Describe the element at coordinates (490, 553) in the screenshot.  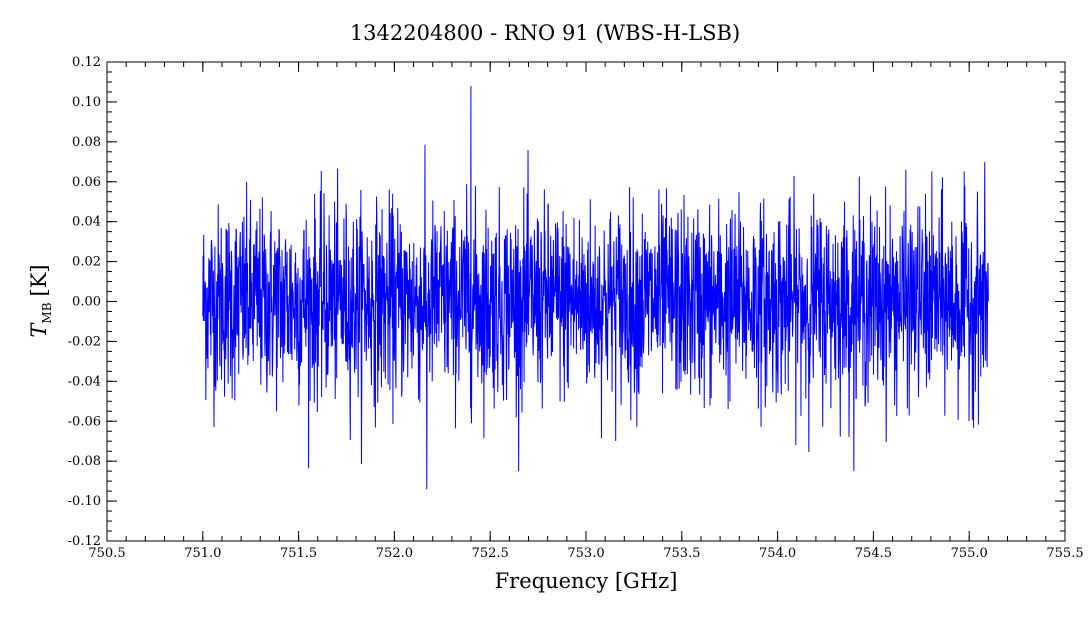
I see `x-tick-label: 752.5` at that location.